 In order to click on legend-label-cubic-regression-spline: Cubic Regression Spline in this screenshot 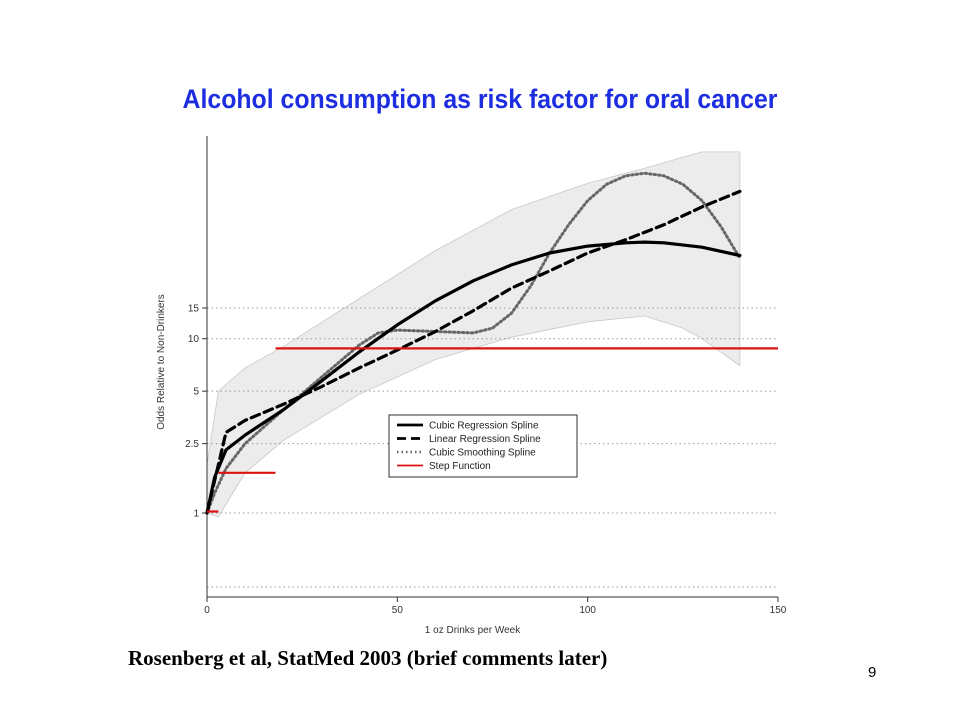, I will do `click(484, 426)`.